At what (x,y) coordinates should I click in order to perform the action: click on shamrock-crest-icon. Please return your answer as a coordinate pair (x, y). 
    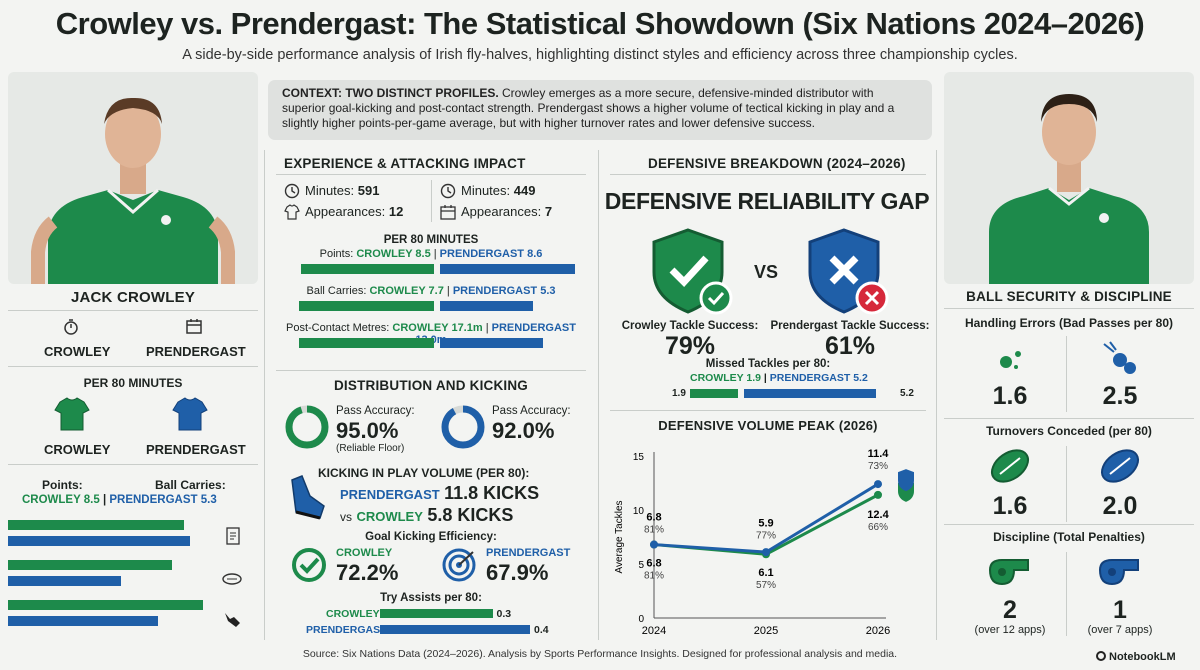
    Looking at the image, I should click on (166, 220).